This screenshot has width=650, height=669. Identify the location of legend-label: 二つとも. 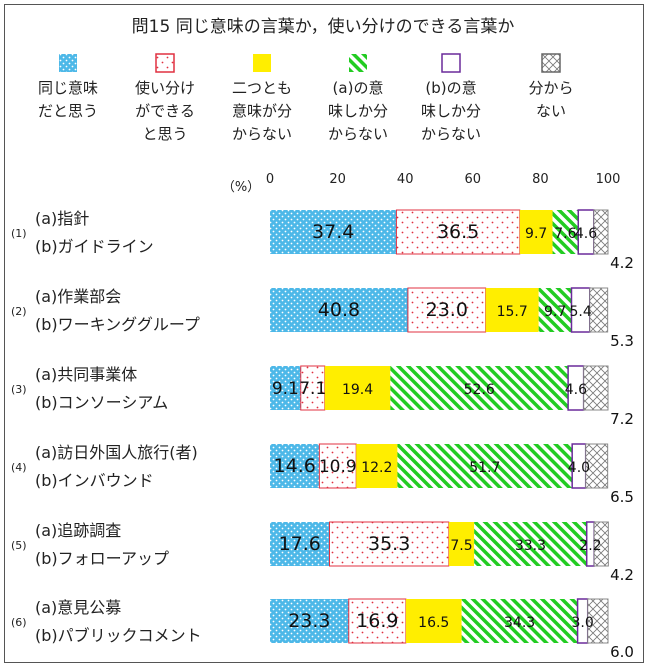
(262, 88).